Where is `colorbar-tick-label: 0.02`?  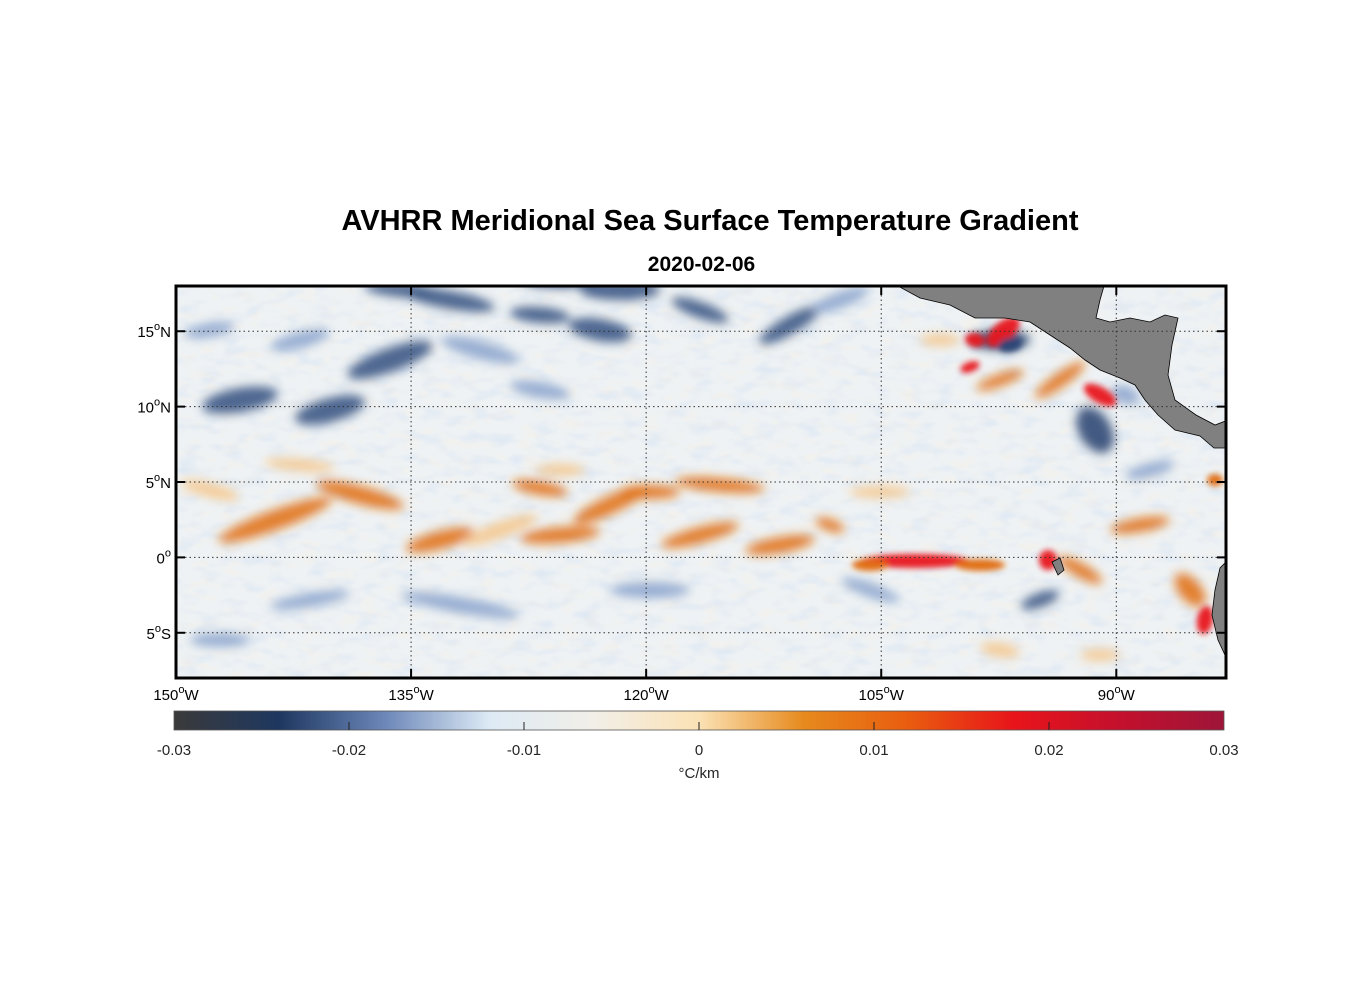
colorbar-tick-label: 0.02 is located at coordinates (1048, 750).